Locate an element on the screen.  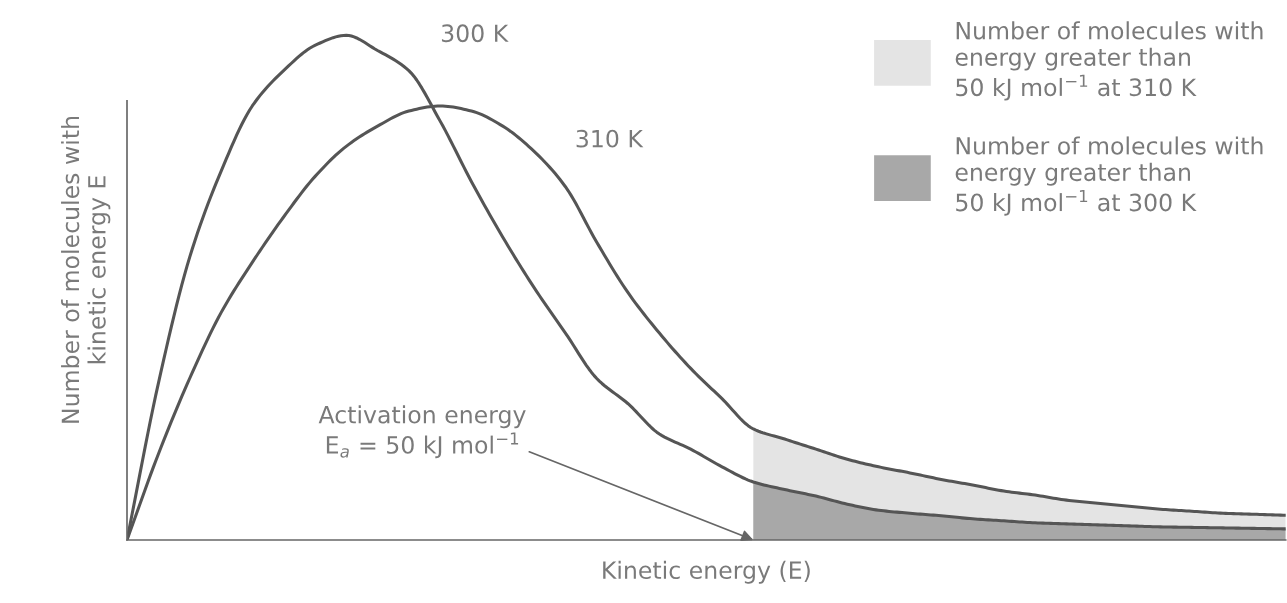
x-axis-title: Kinetic energy (E) is located at coordinates (706, 572).